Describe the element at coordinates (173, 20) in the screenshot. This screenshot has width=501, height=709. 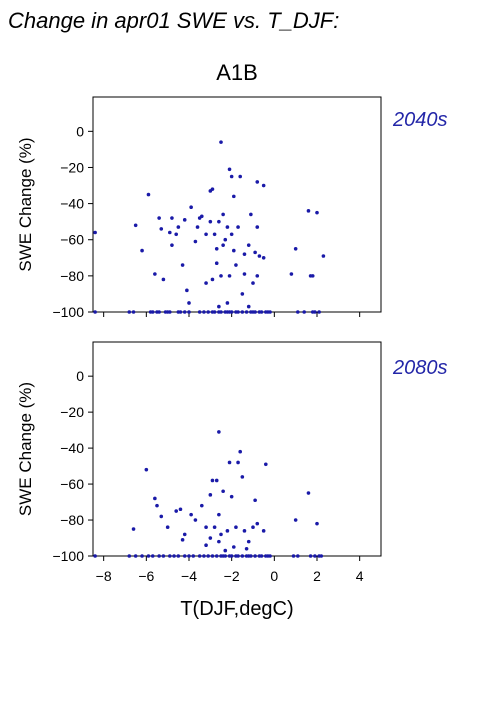
I see `figure-title: Change in apr01 SWE vs. T_DJF:` at that location.